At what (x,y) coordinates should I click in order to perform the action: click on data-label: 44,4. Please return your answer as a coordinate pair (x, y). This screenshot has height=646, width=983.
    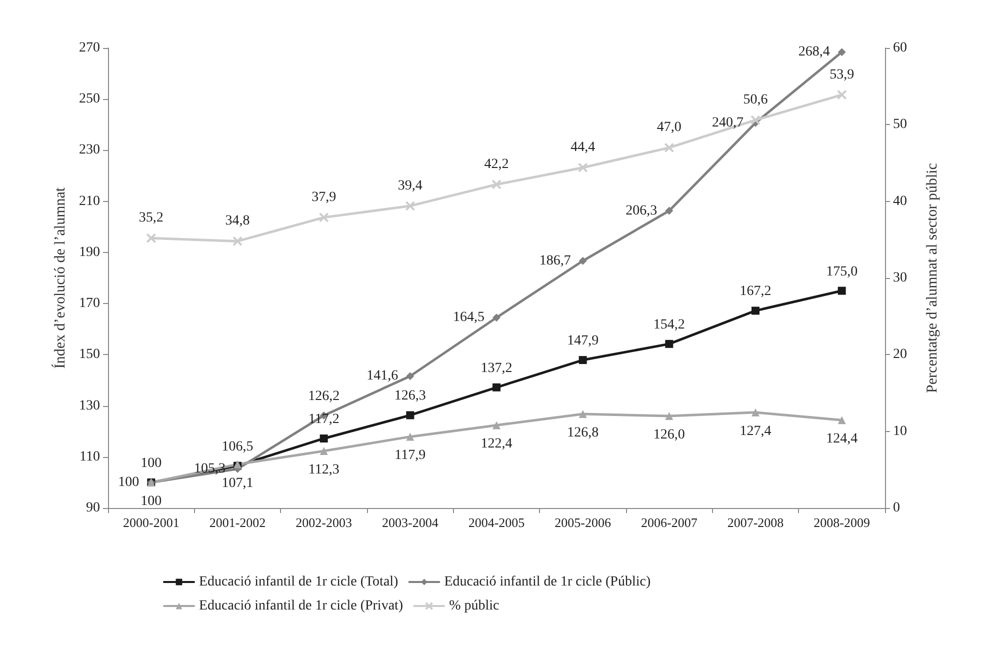
    Looking at the image, I should click on (583, 148).